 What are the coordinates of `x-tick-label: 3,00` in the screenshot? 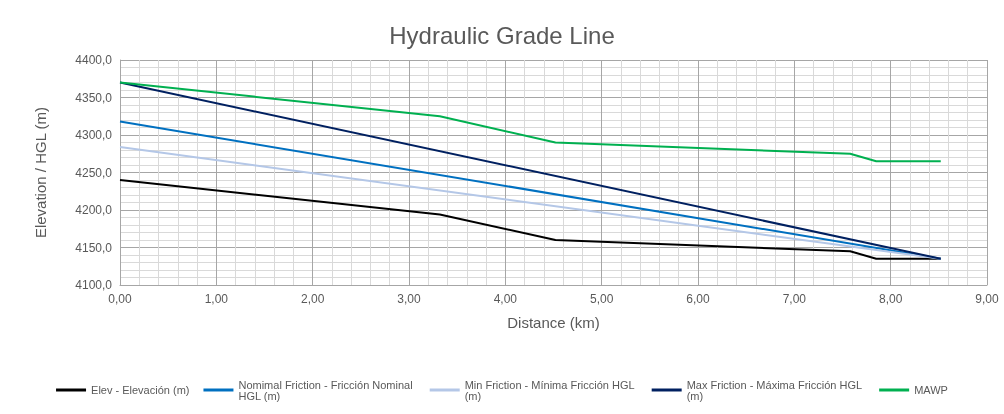 It's located at (409, 299).